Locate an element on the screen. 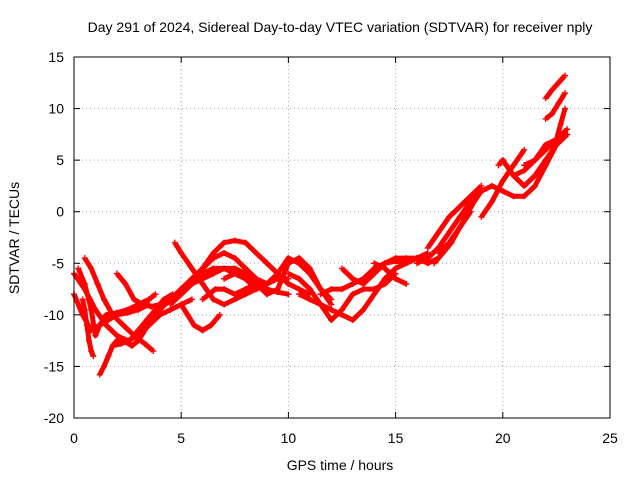  y-tick-label: 5 is located at coordinates (60, 160).